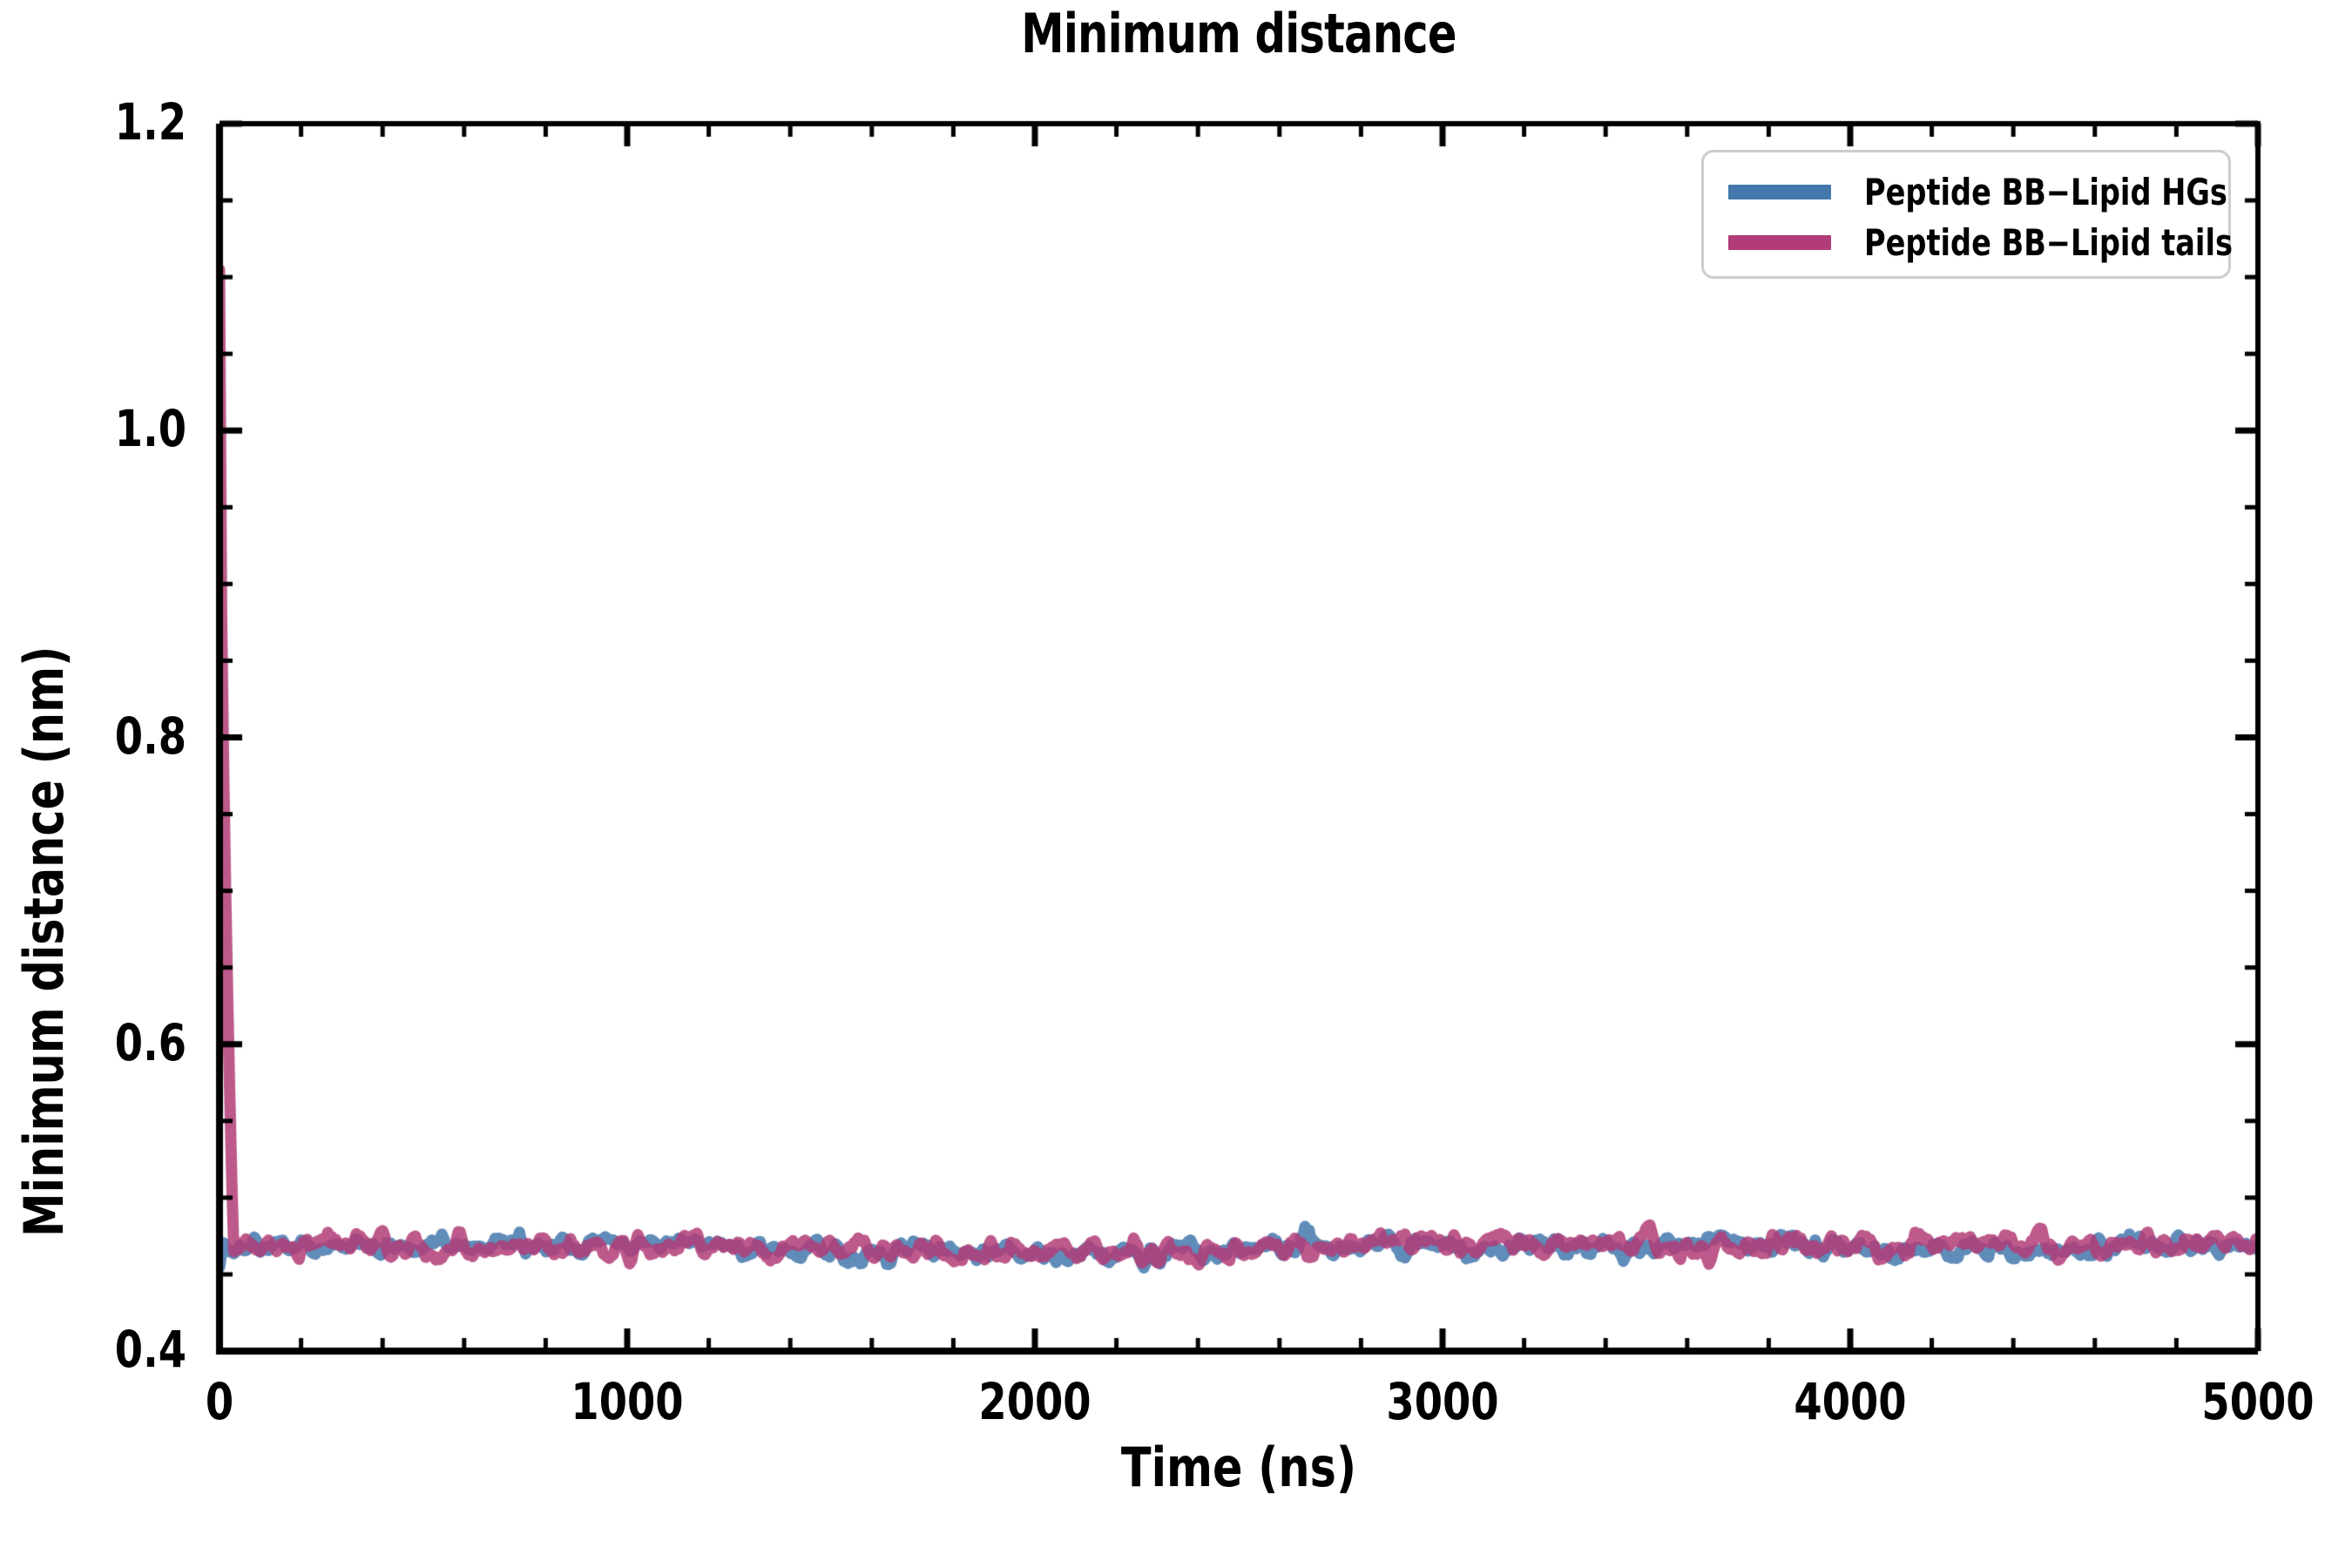 The width and height of the screenshot is (2352, 1568). I want to click on x-tick-label-4: 4000, so click(1850, 1401).